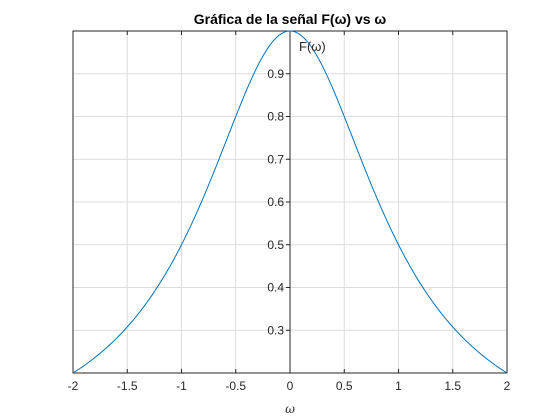 The height and width of the screenshot is (420, 560). I want to click on y-tick-labels: 0.3 0.4 0.5 0.6 0.7 0.8 0.9, so click(275, 202).